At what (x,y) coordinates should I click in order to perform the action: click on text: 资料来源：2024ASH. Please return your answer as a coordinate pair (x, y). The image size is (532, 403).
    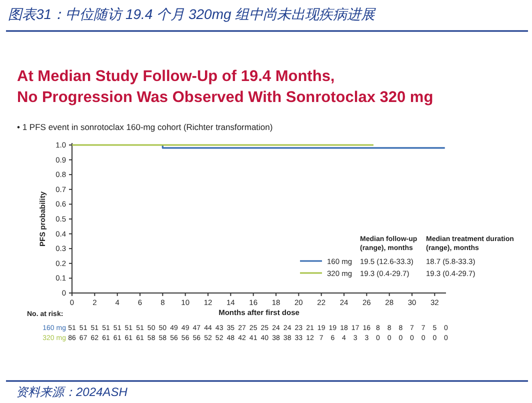
    Looking at the image, I should click on (72, 392).